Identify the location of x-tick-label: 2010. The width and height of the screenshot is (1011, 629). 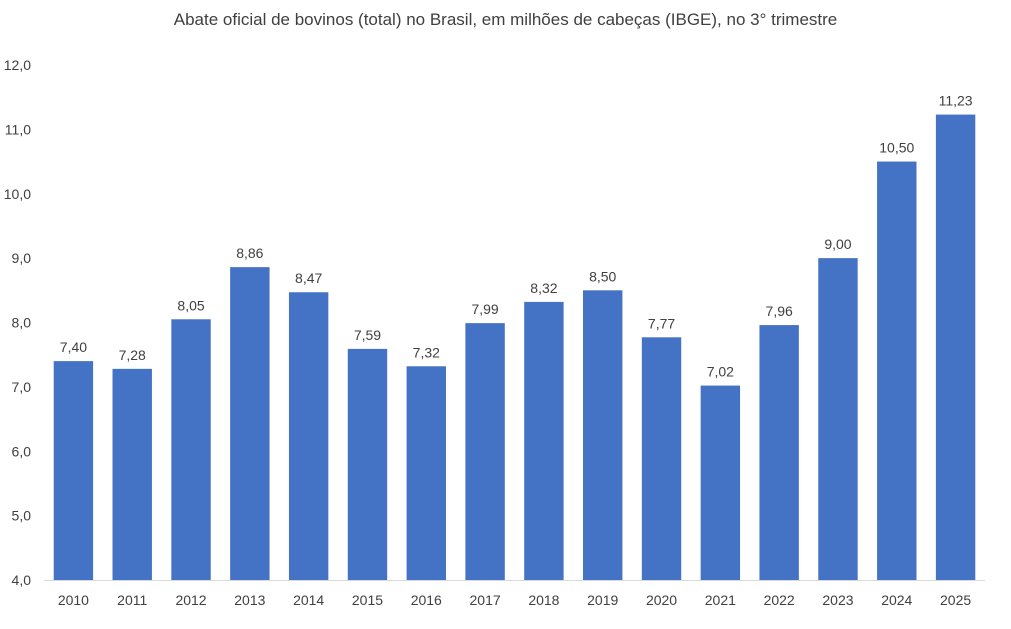
(73, 600).